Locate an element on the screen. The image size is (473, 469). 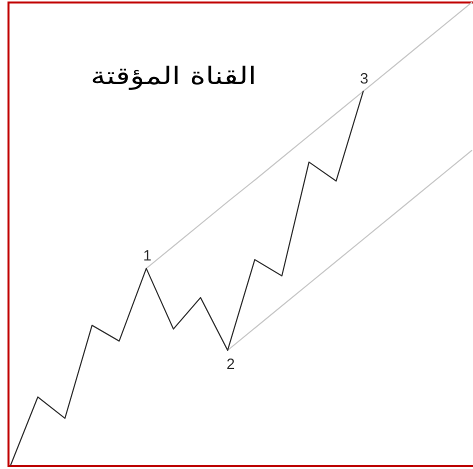
annotation: 1 is located at coordinates (147, 255).